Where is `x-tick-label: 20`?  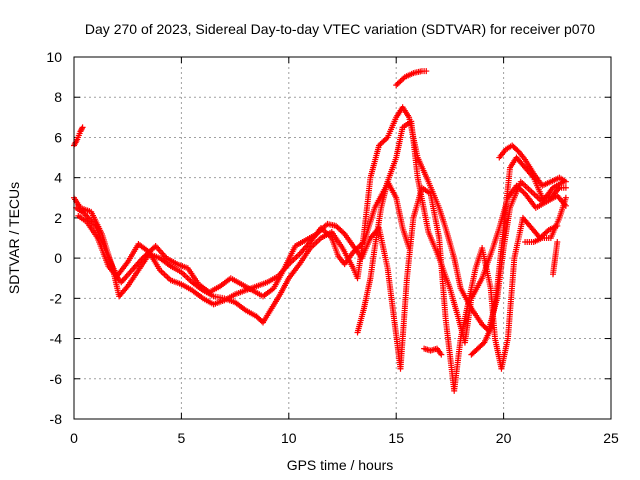 x-tick-label: 20 is located at coordinates (504, 438).